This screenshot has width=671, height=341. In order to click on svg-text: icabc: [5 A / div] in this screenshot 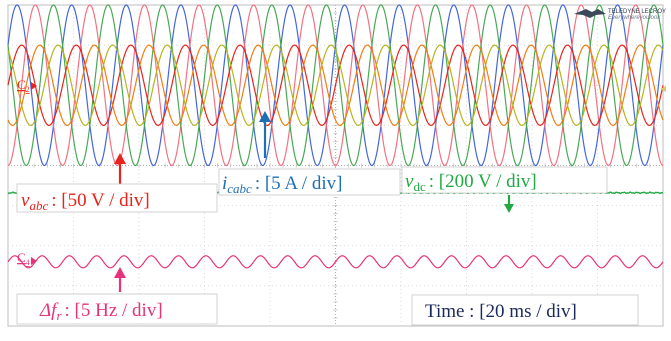, I will do `click(282, 184)`.